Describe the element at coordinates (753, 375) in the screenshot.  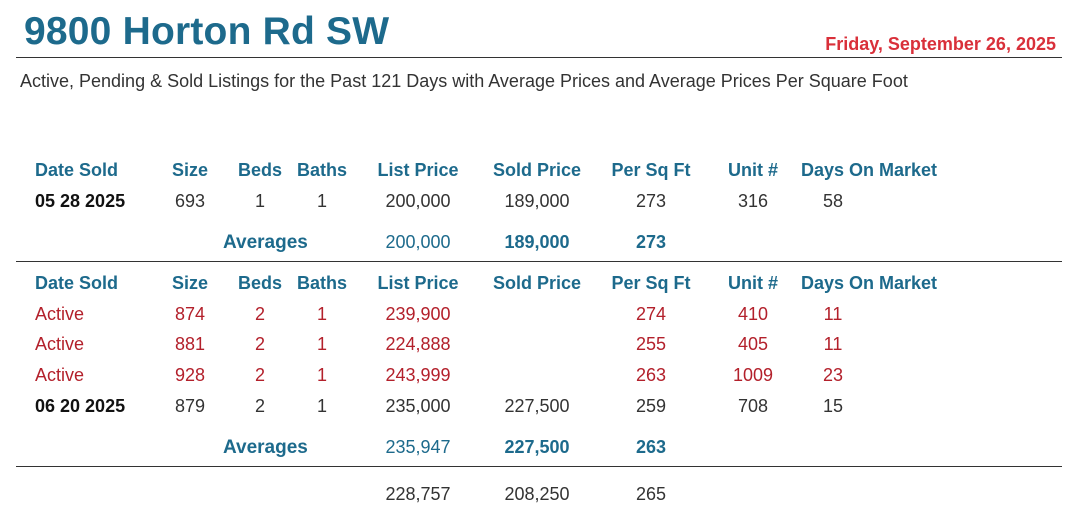
I see `row-unit: 1009` at that location.